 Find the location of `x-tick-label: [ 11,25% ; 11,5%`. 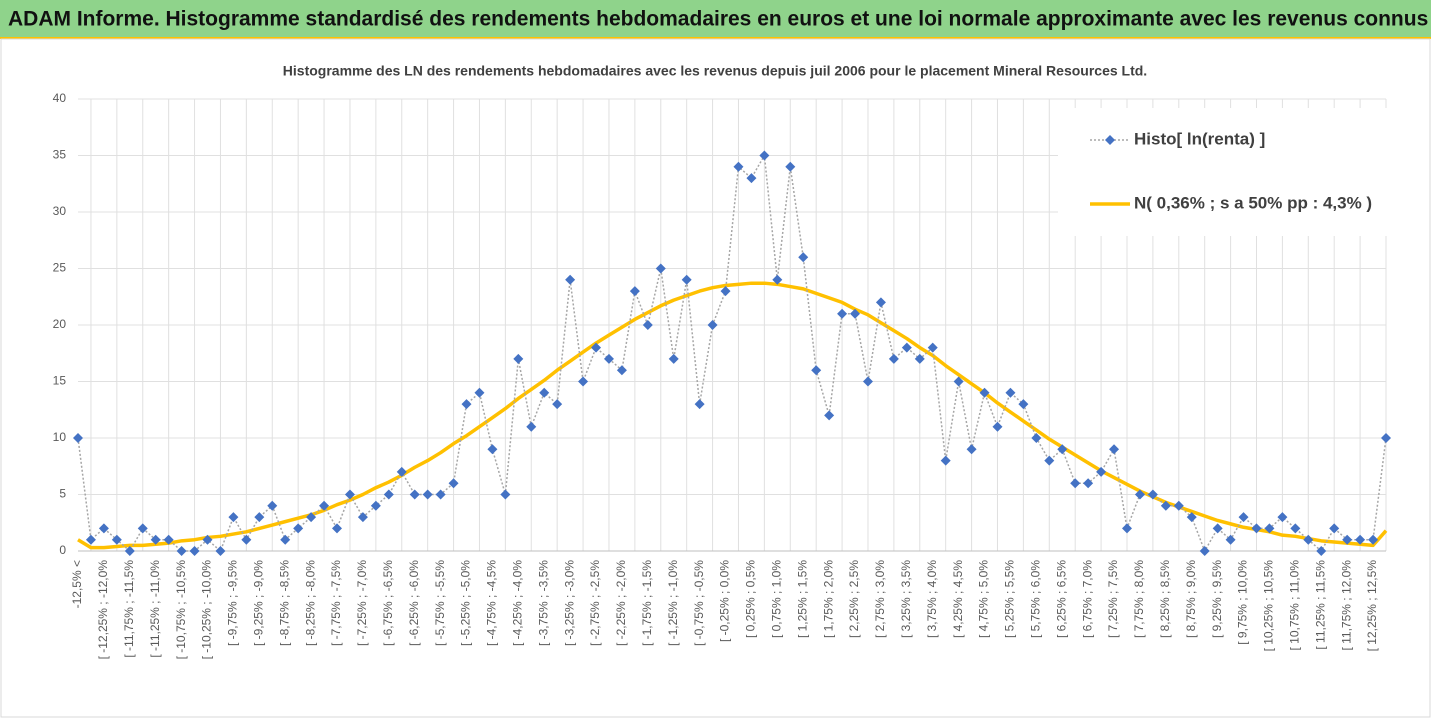

x-tick-label: [ 11,25% ; 11,5% is located at coordinates (1320, 605).